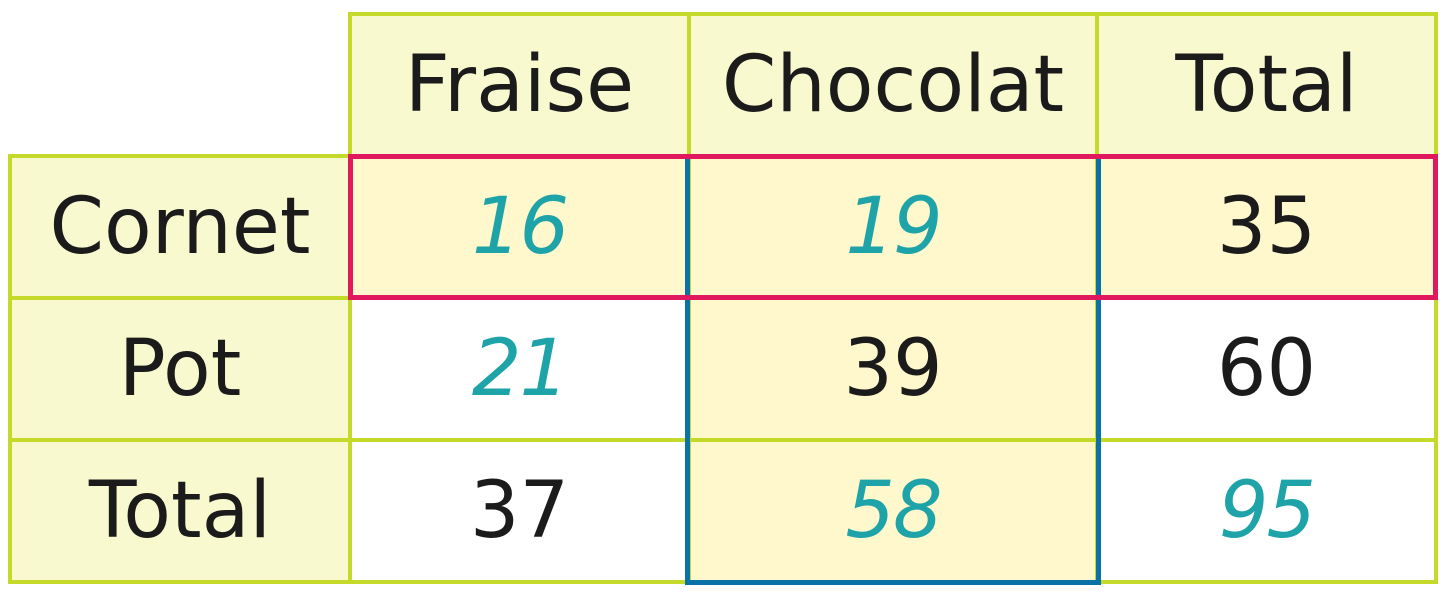 The height and width of the screenshot is (602, 1446). I want to click on cell-pot-fraise: 21, so click(519, 369).